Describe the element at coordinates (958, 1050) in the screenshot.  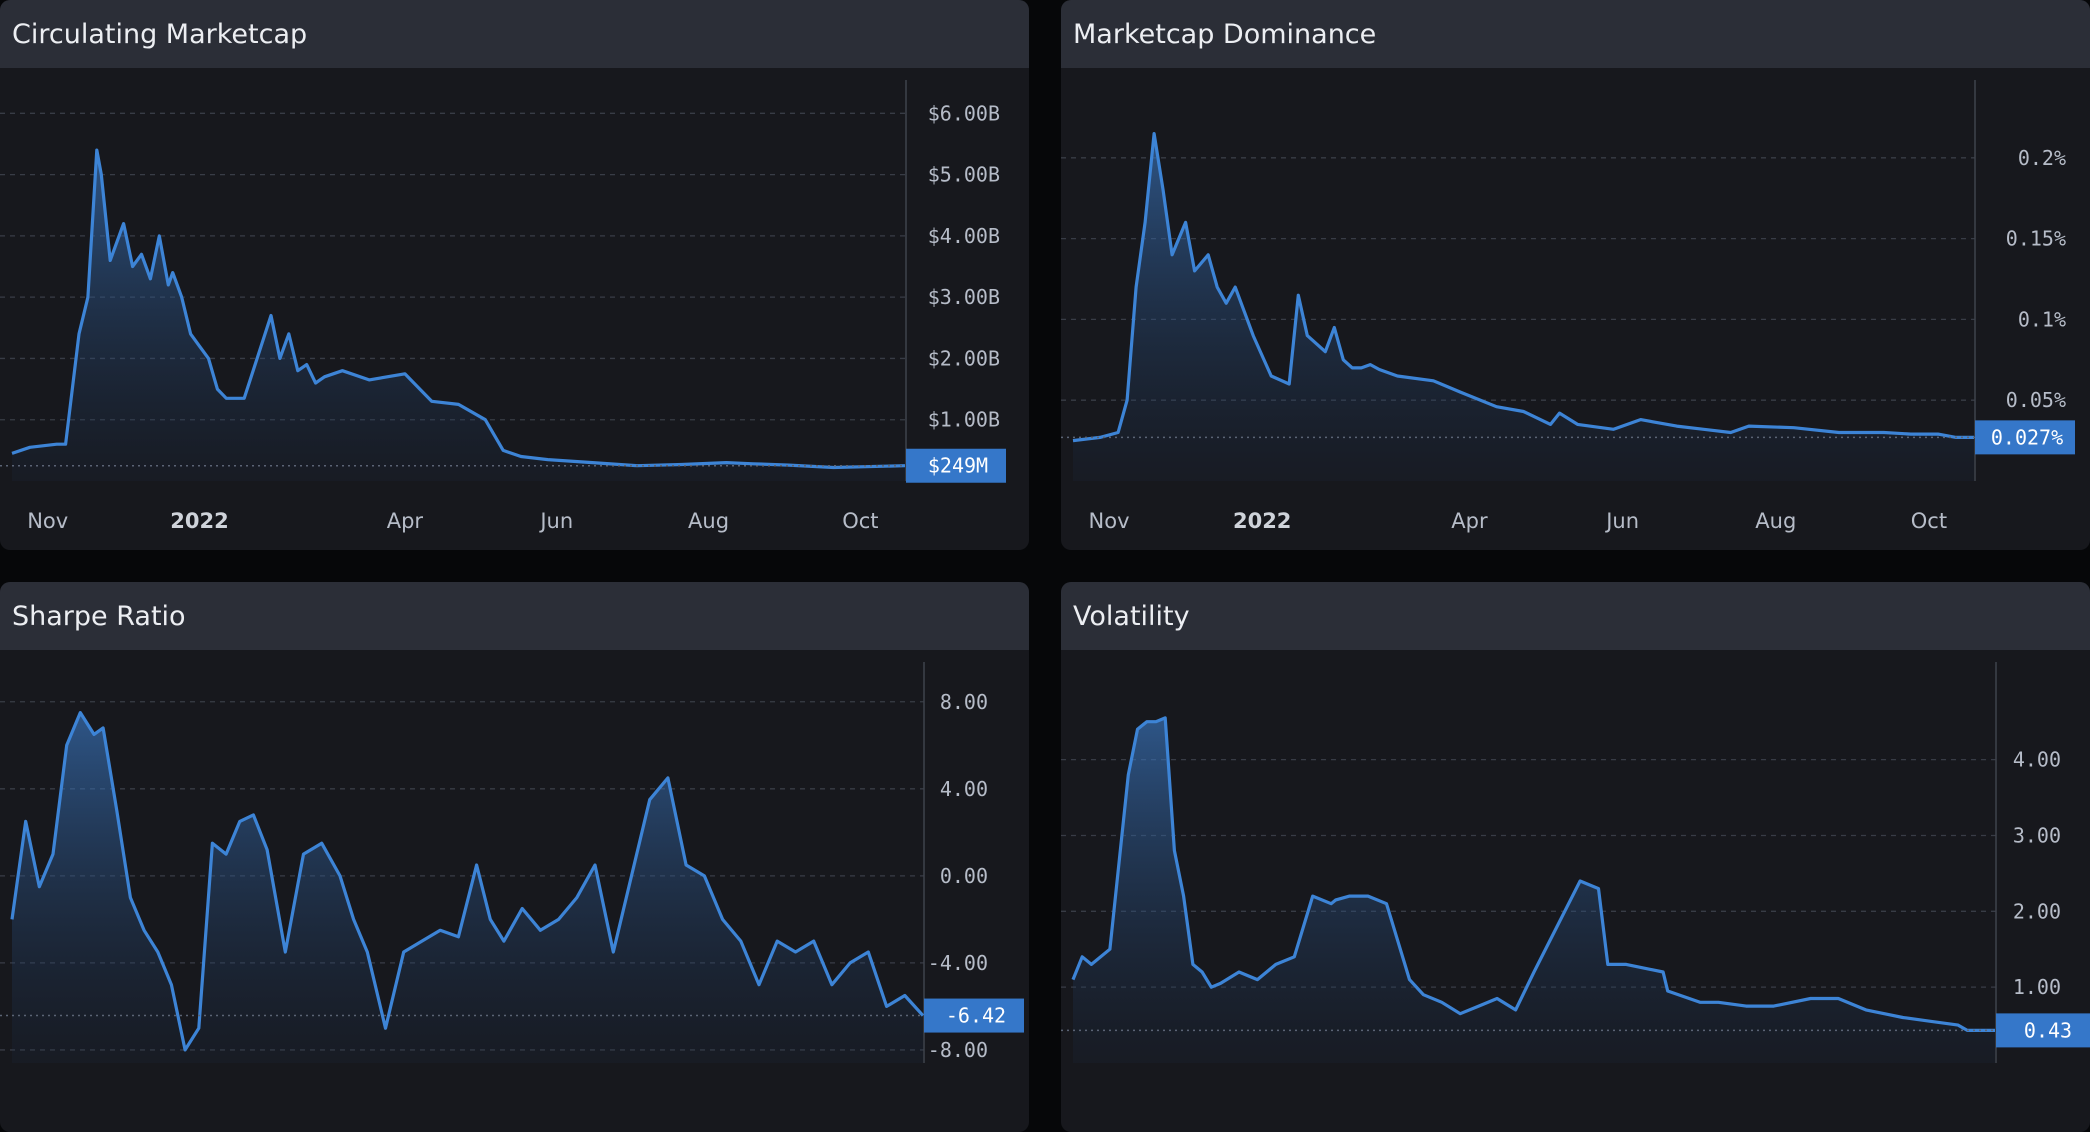
I see `y-tick-label: -8.00` at that location.